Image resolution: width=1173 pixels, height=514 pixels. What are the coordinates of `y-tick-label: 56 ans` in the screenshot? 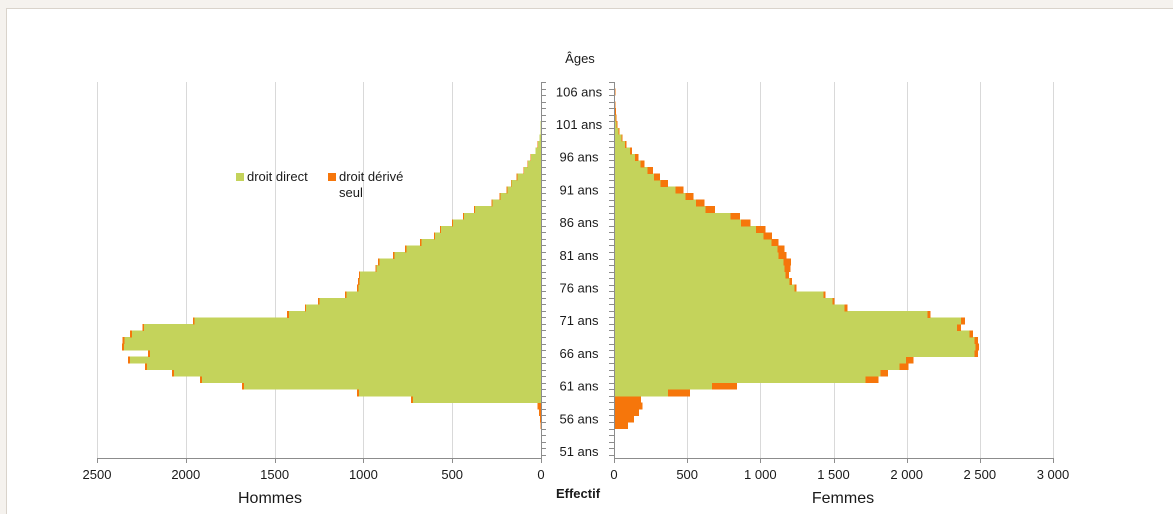 It's located at (579, 418).